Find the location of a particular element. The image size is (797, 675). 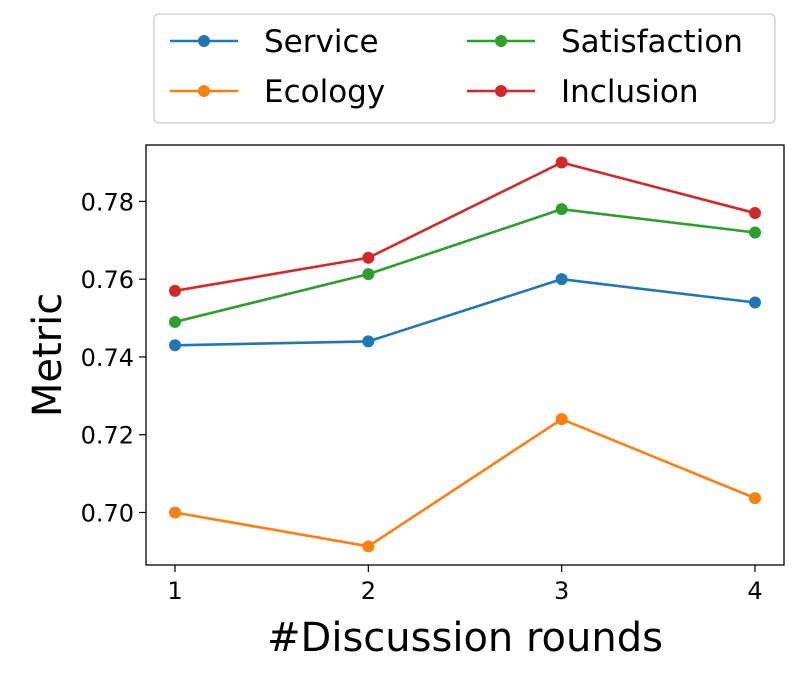

x-axis-title: #Discussion rounds is located at coordinates (465, 638).